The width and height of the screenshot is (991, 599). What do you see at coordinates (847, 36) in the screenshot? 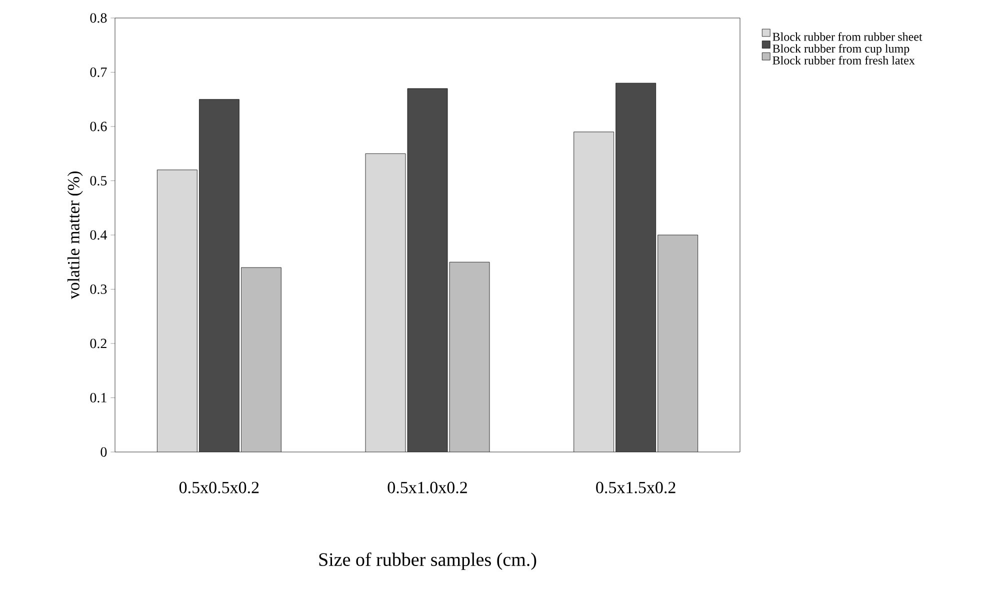
I see `legend-label: Block rubber from rubber sheet` at bounding box center [847, 36].